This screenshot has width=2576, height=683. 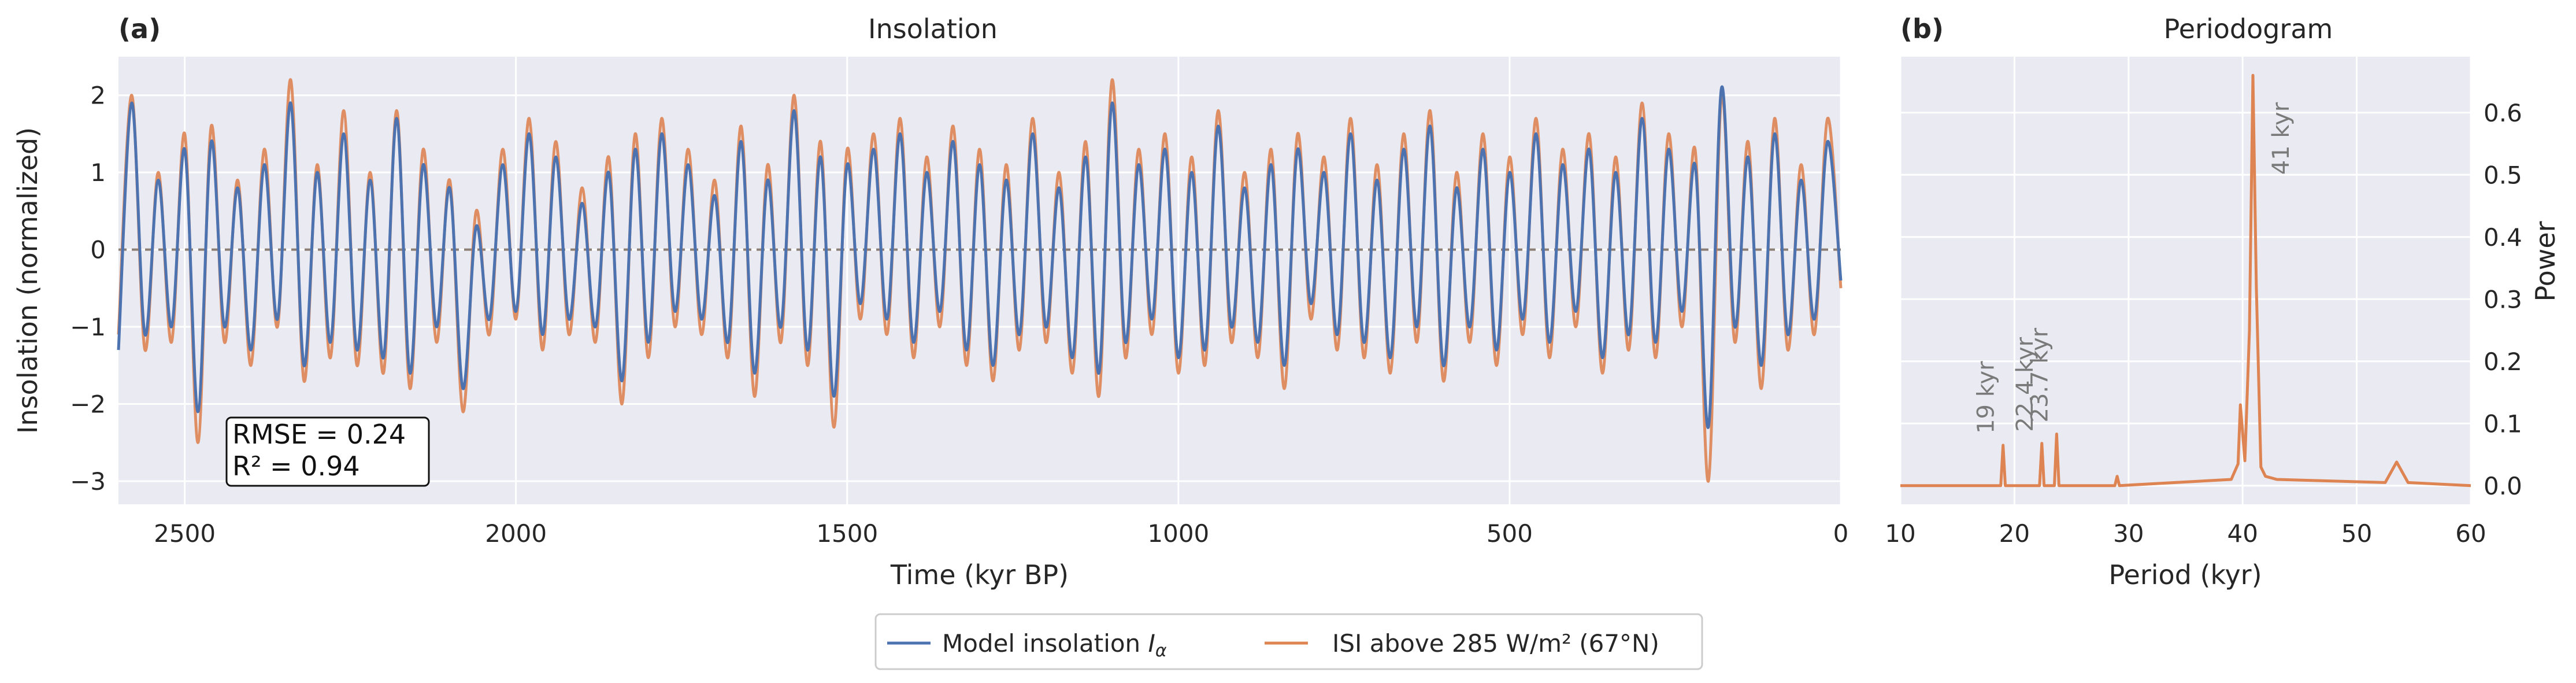 What do you see at coordinates (319, 434) in the screenshot?
I see `rmse-text: RMSE = 0.24` at bounding box center [319, 434].